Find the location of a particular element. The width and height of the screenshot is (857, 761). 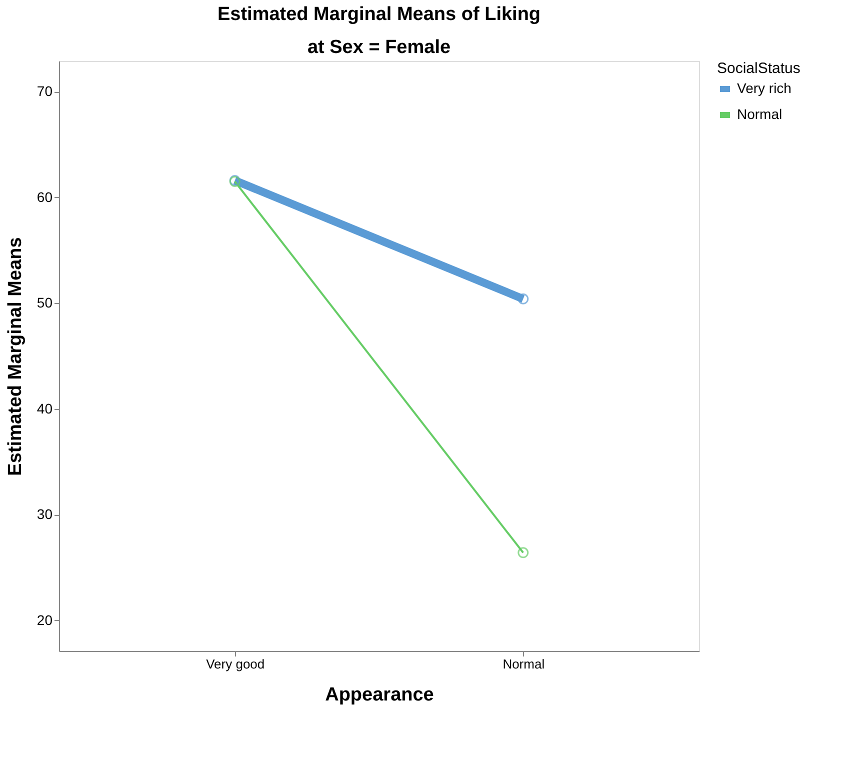

x-tick-label: Very good is located at coordinates (235, 664).